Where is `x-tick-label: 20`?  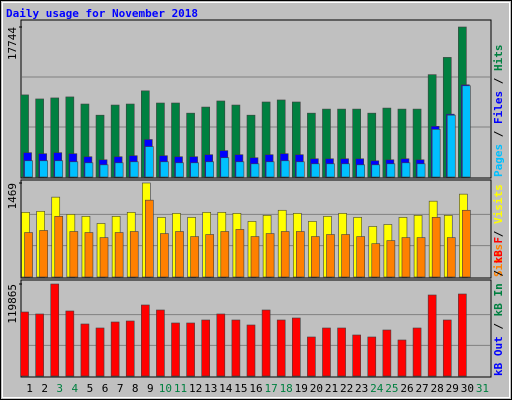
x-tick-label: 20 is located at coordinates (316, 388).